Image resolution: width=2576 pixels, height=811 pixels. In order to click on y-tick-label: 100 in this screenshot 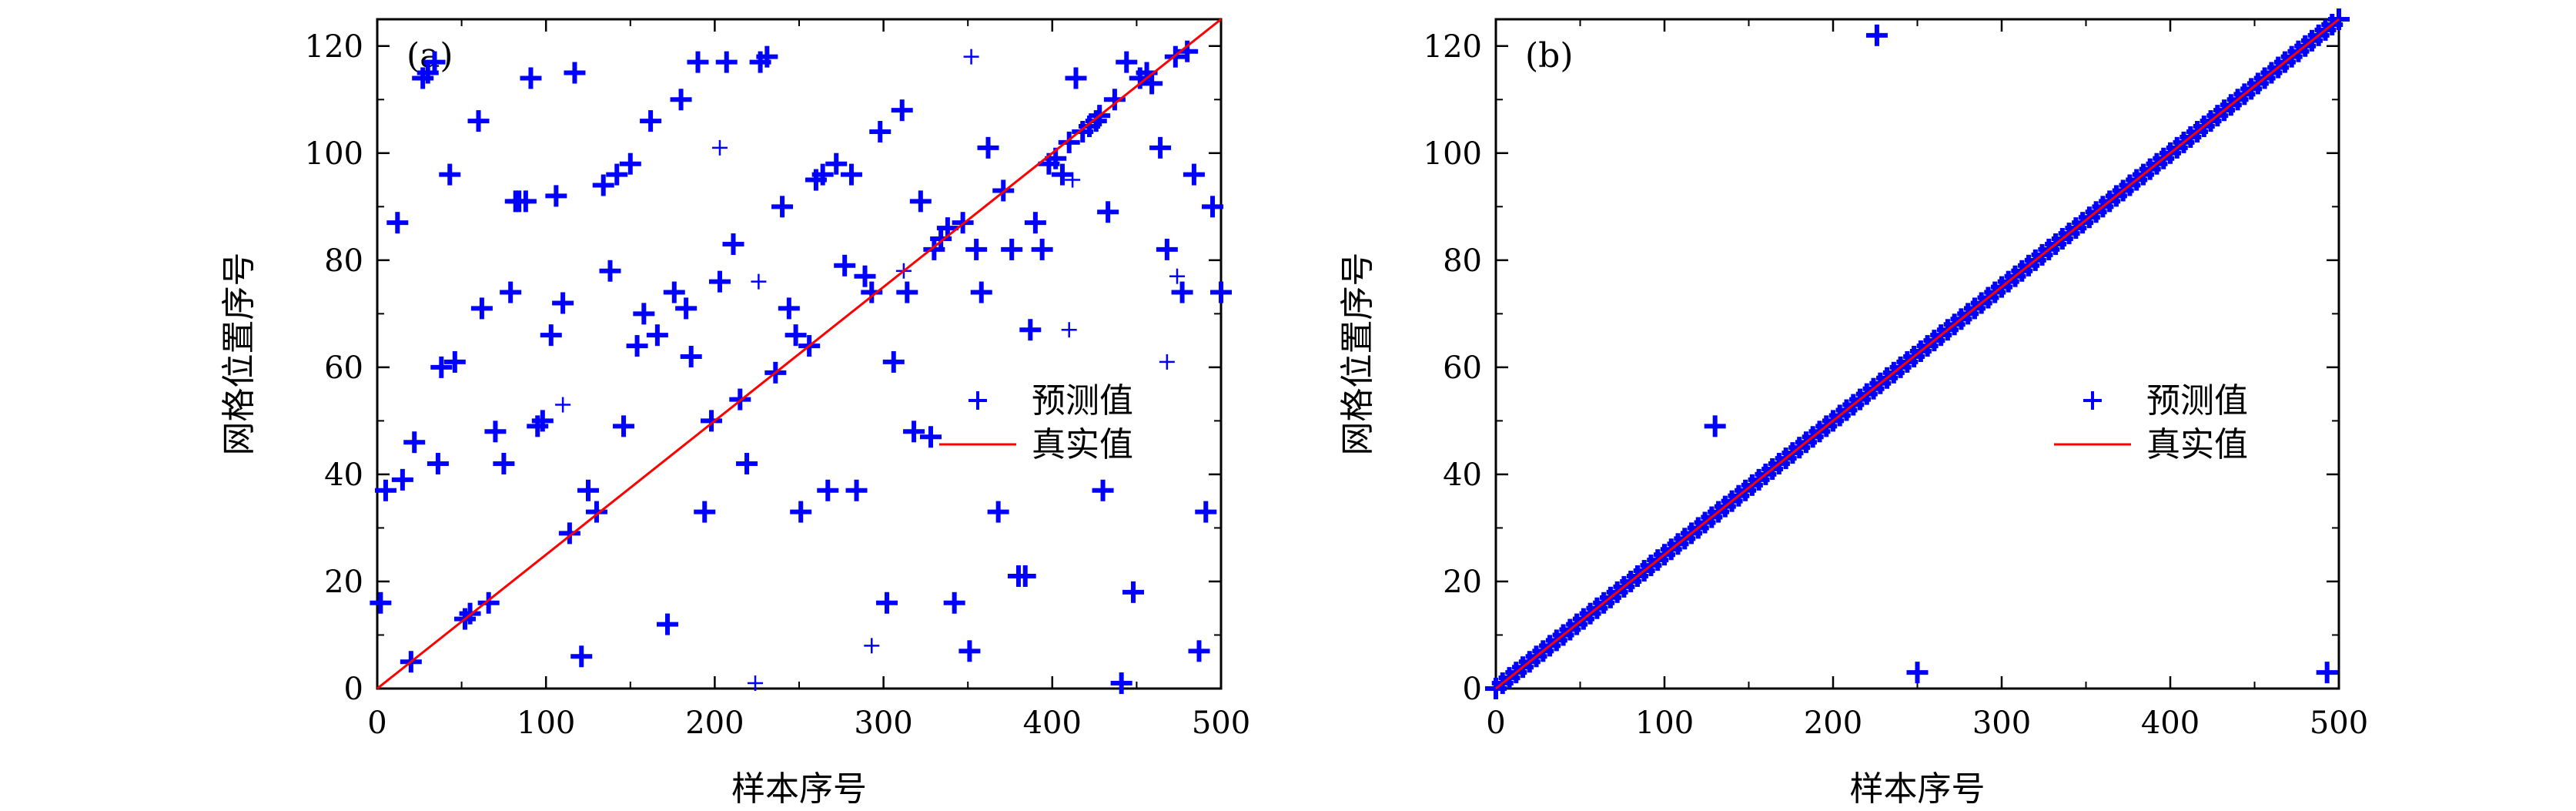, I will do `click(334, 154)`.